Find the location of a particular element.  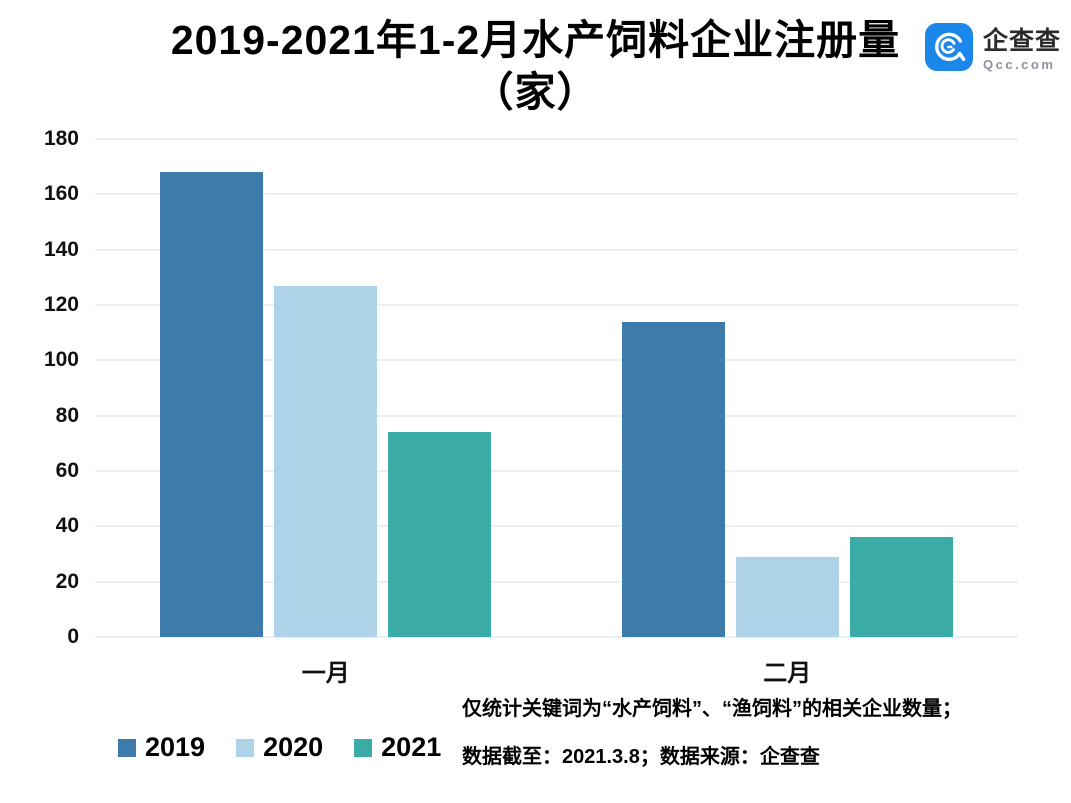

legend-item-2020: 2020 is located at coordinates (279, 747).